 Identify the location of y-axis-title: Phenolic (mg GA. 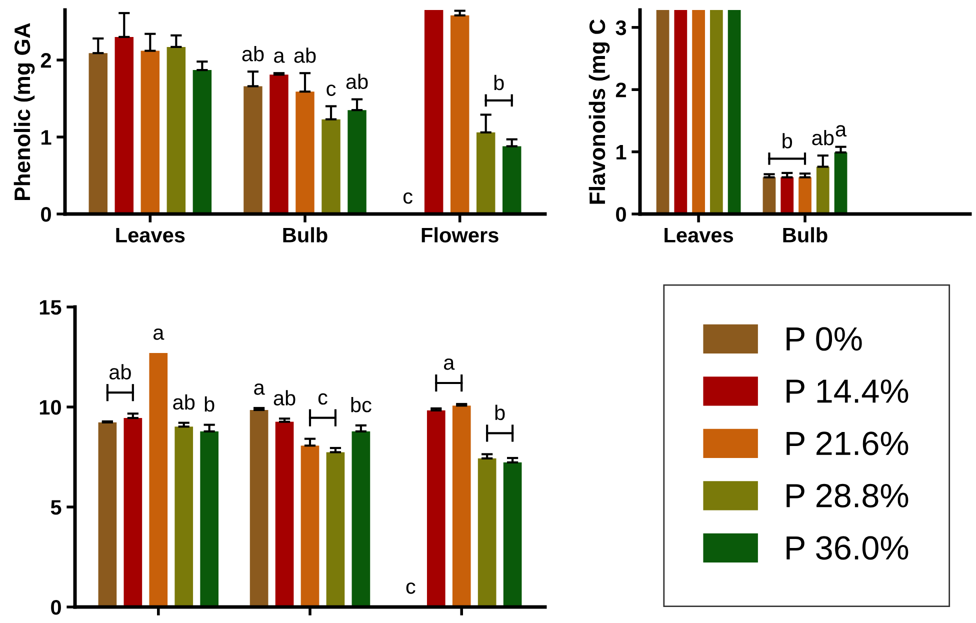
(24, 111).